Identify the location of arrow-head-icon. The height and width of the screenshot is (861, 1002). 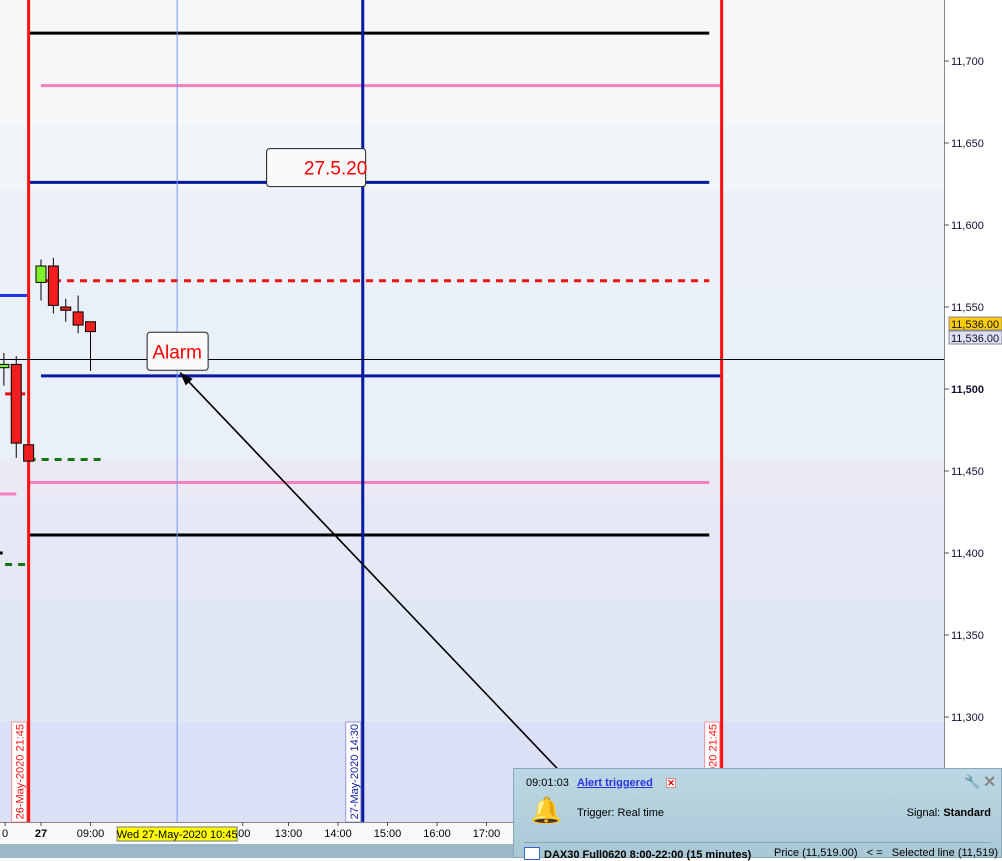
(186, 379).